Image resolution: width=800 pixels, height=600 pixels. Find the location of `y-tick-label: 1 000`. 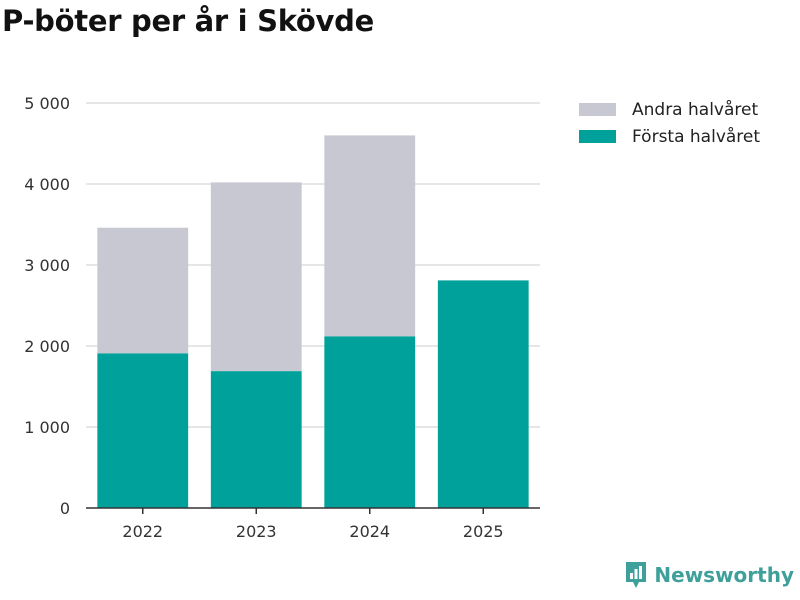

y-tick-label: 1 000 is located at coordinates (47, 427).